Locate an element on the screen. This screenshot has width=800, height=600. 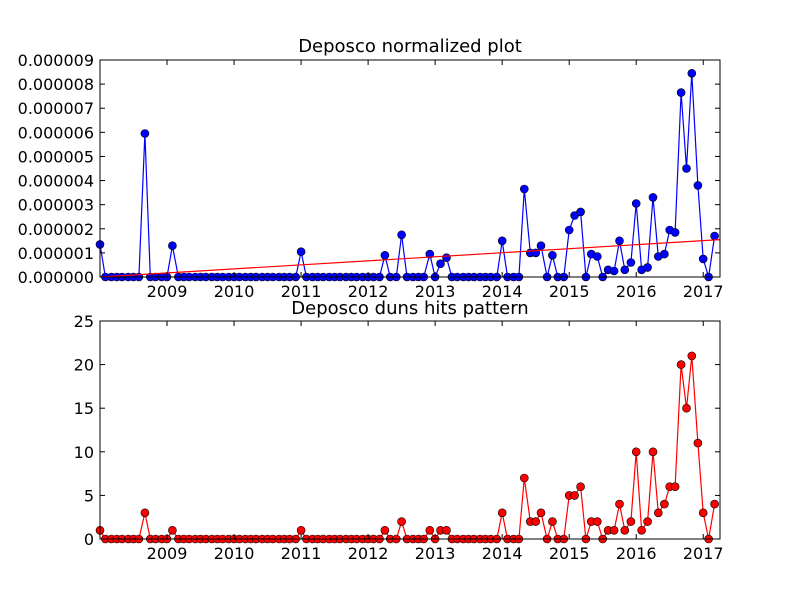
normalized-x-tick-label-2: 2011 is located at coordinates (301, 291).